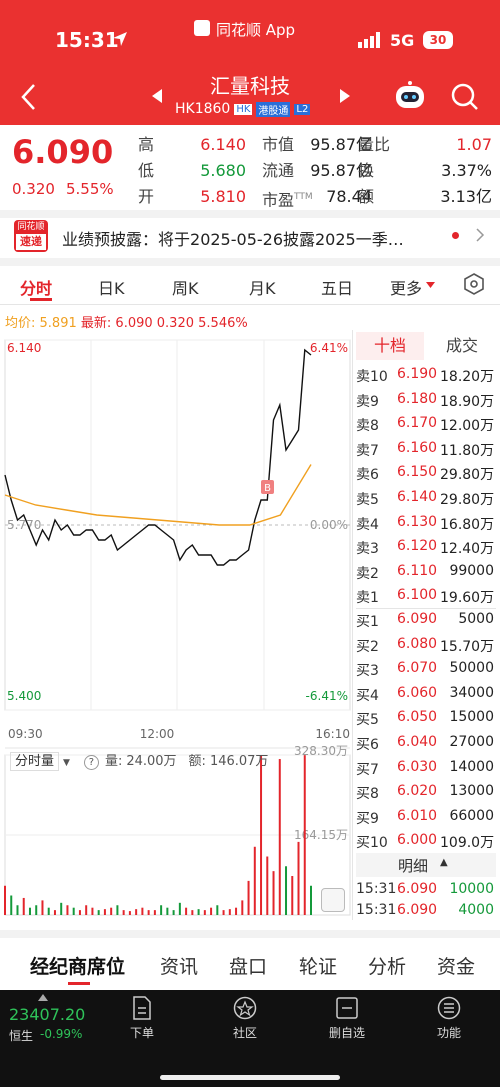 Image resolution: width=500 pixels, height=1087 pixels. I want to click on bottom-tab: 盘口, so click(248, 967).